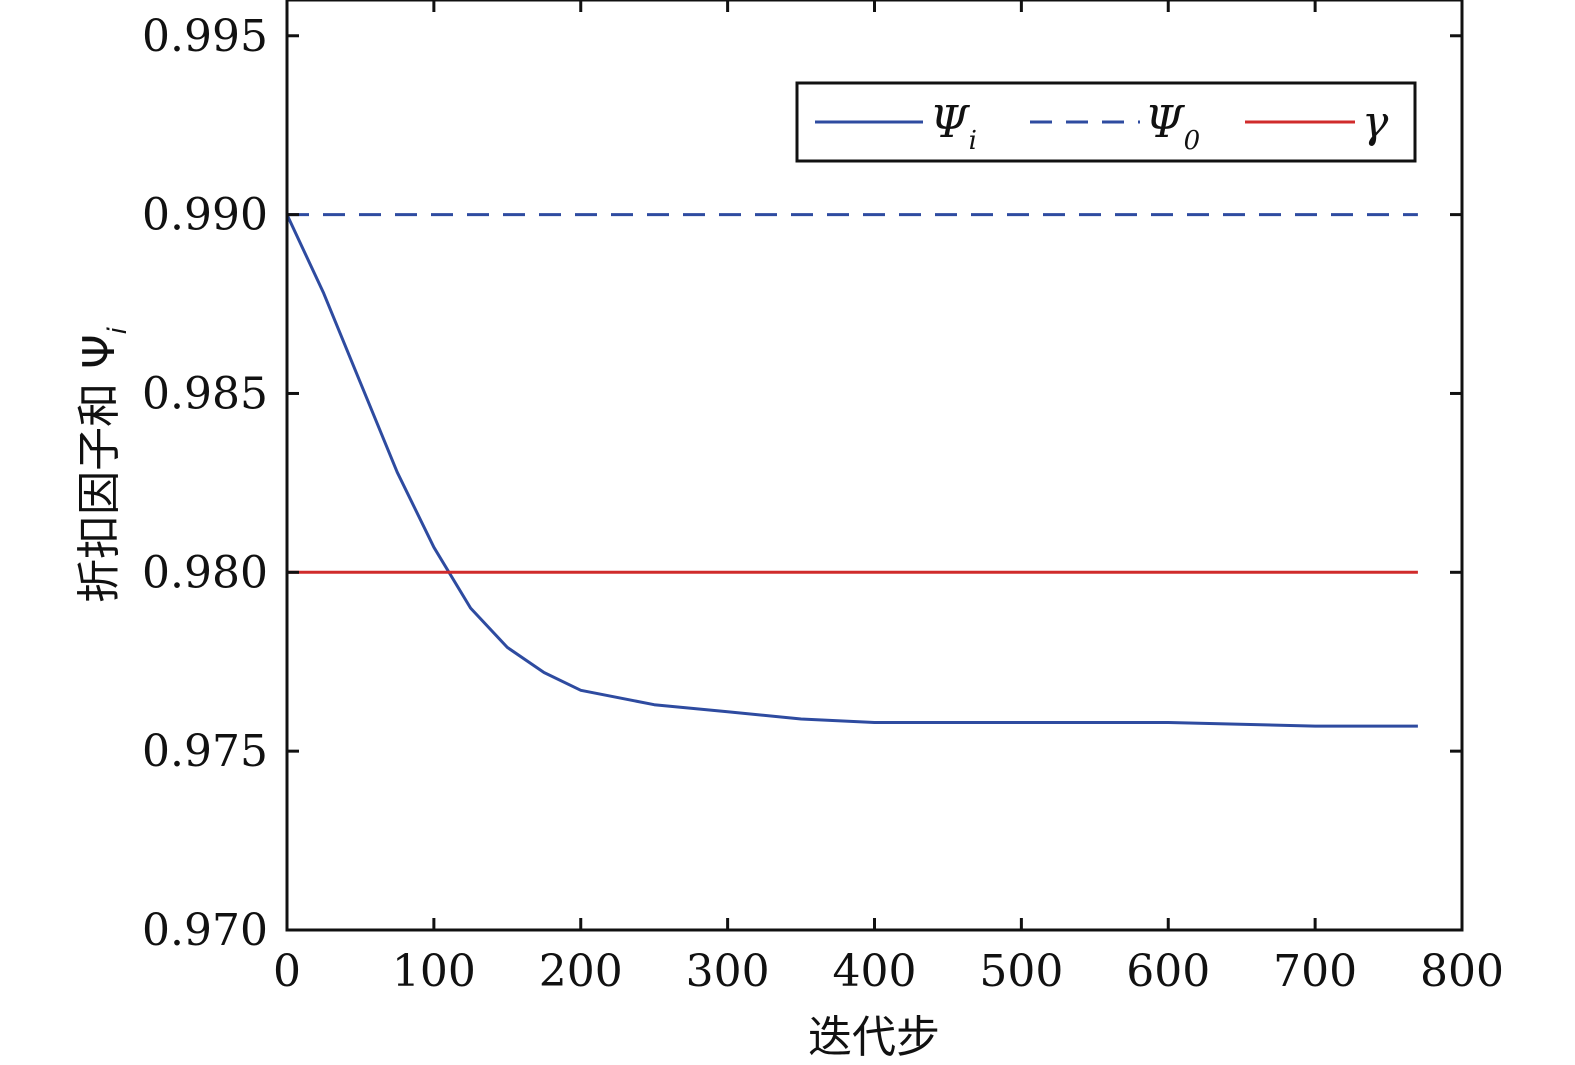  What do you see at coordinates (1375, 122) in the screenshot?
I see `legend-label-gamma: γ` at bounding box center [1375, 122].